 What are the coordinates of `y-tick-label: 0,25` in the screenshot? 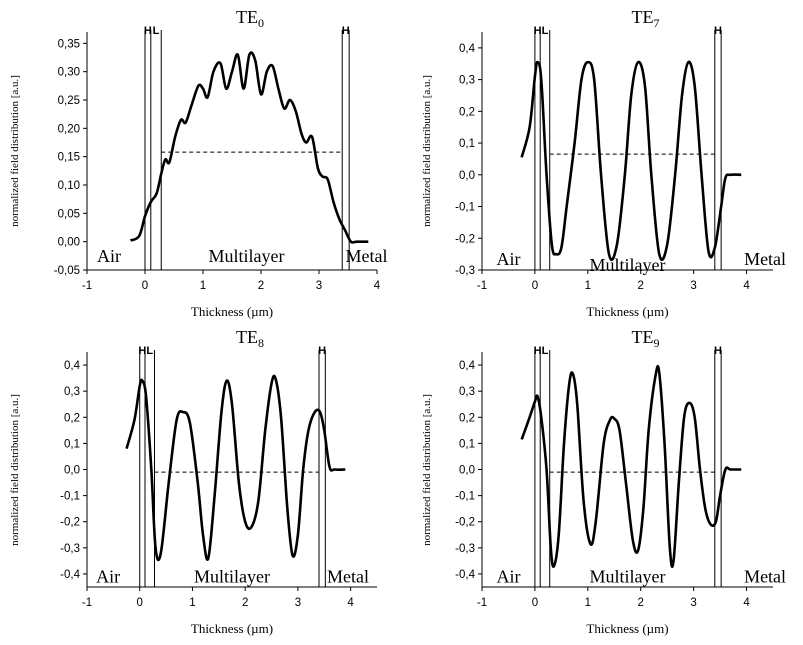 It's located at (69, 101).